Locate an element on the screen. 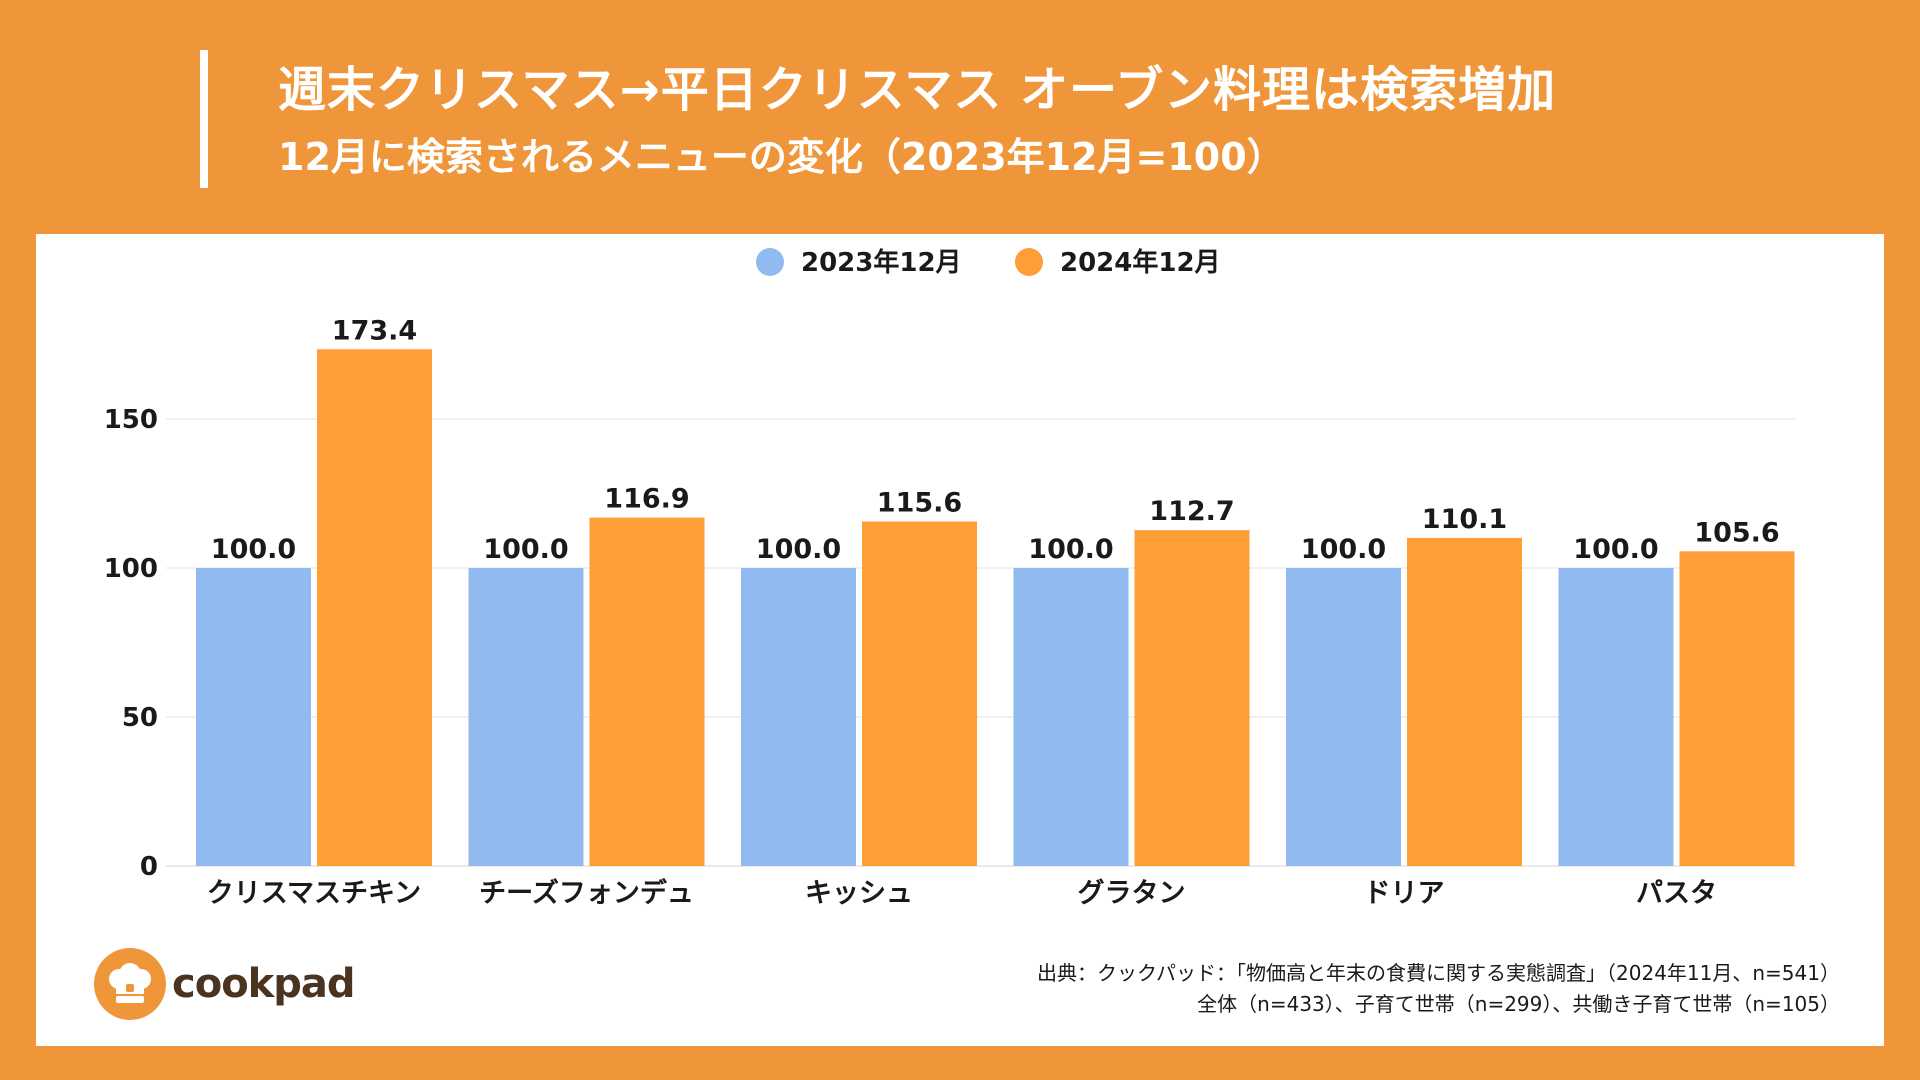 The width and height of the screenshot is (1920, 1080). logo-text: cookpad is located at coordinates (264, 984).